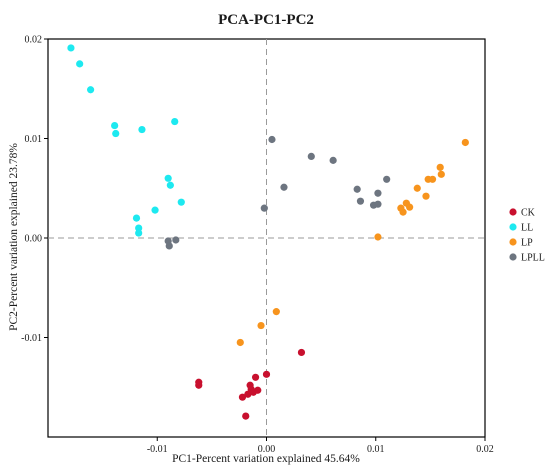 The height and width of the screenshot is (472, 550). I want to click on legend-marker-lpll, so click(513, 257).